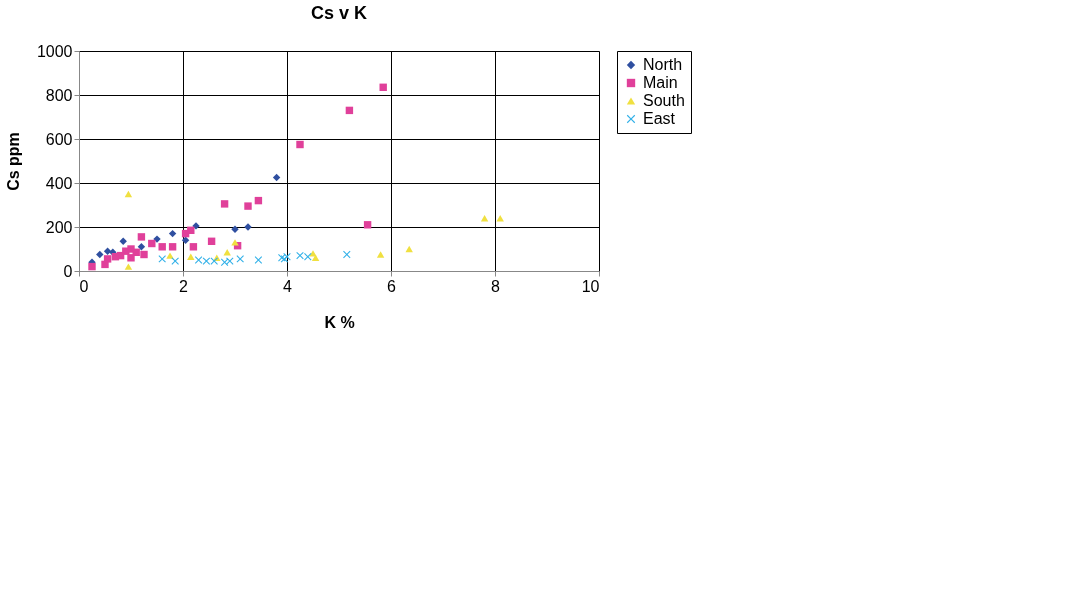 This screenshot has width=1090, height=602. Describe the element at coordinates (184, 286) in the screenshot. I see `x-tick-label: 2` at that location.